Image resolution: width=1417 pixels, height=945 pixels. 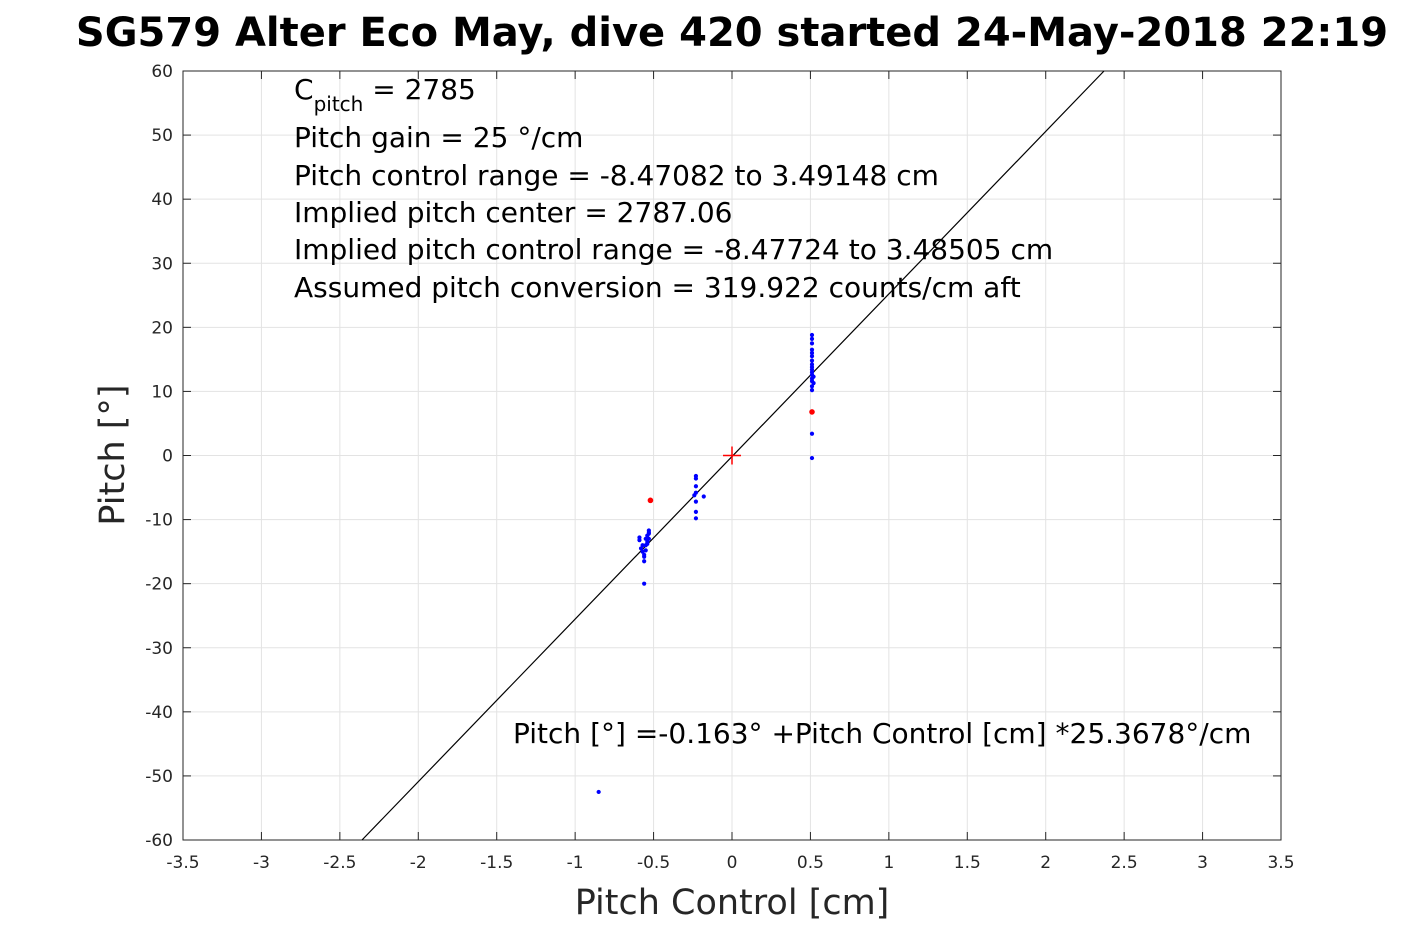 I want to click on c-pitch-annotation: Cpitch = 2785, so click(x=385, y=94).